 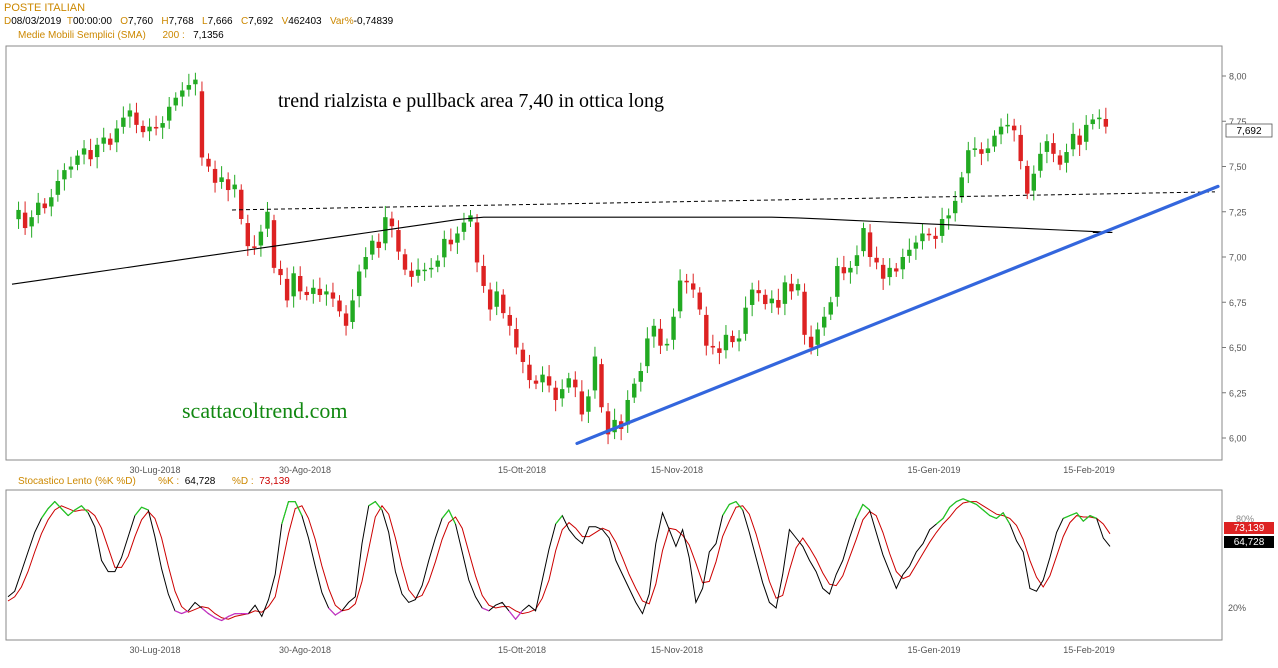 What do you see at coordinates (8, 21) in the screenshot?
I see `date-label: D` at bounding box center [8, 21].